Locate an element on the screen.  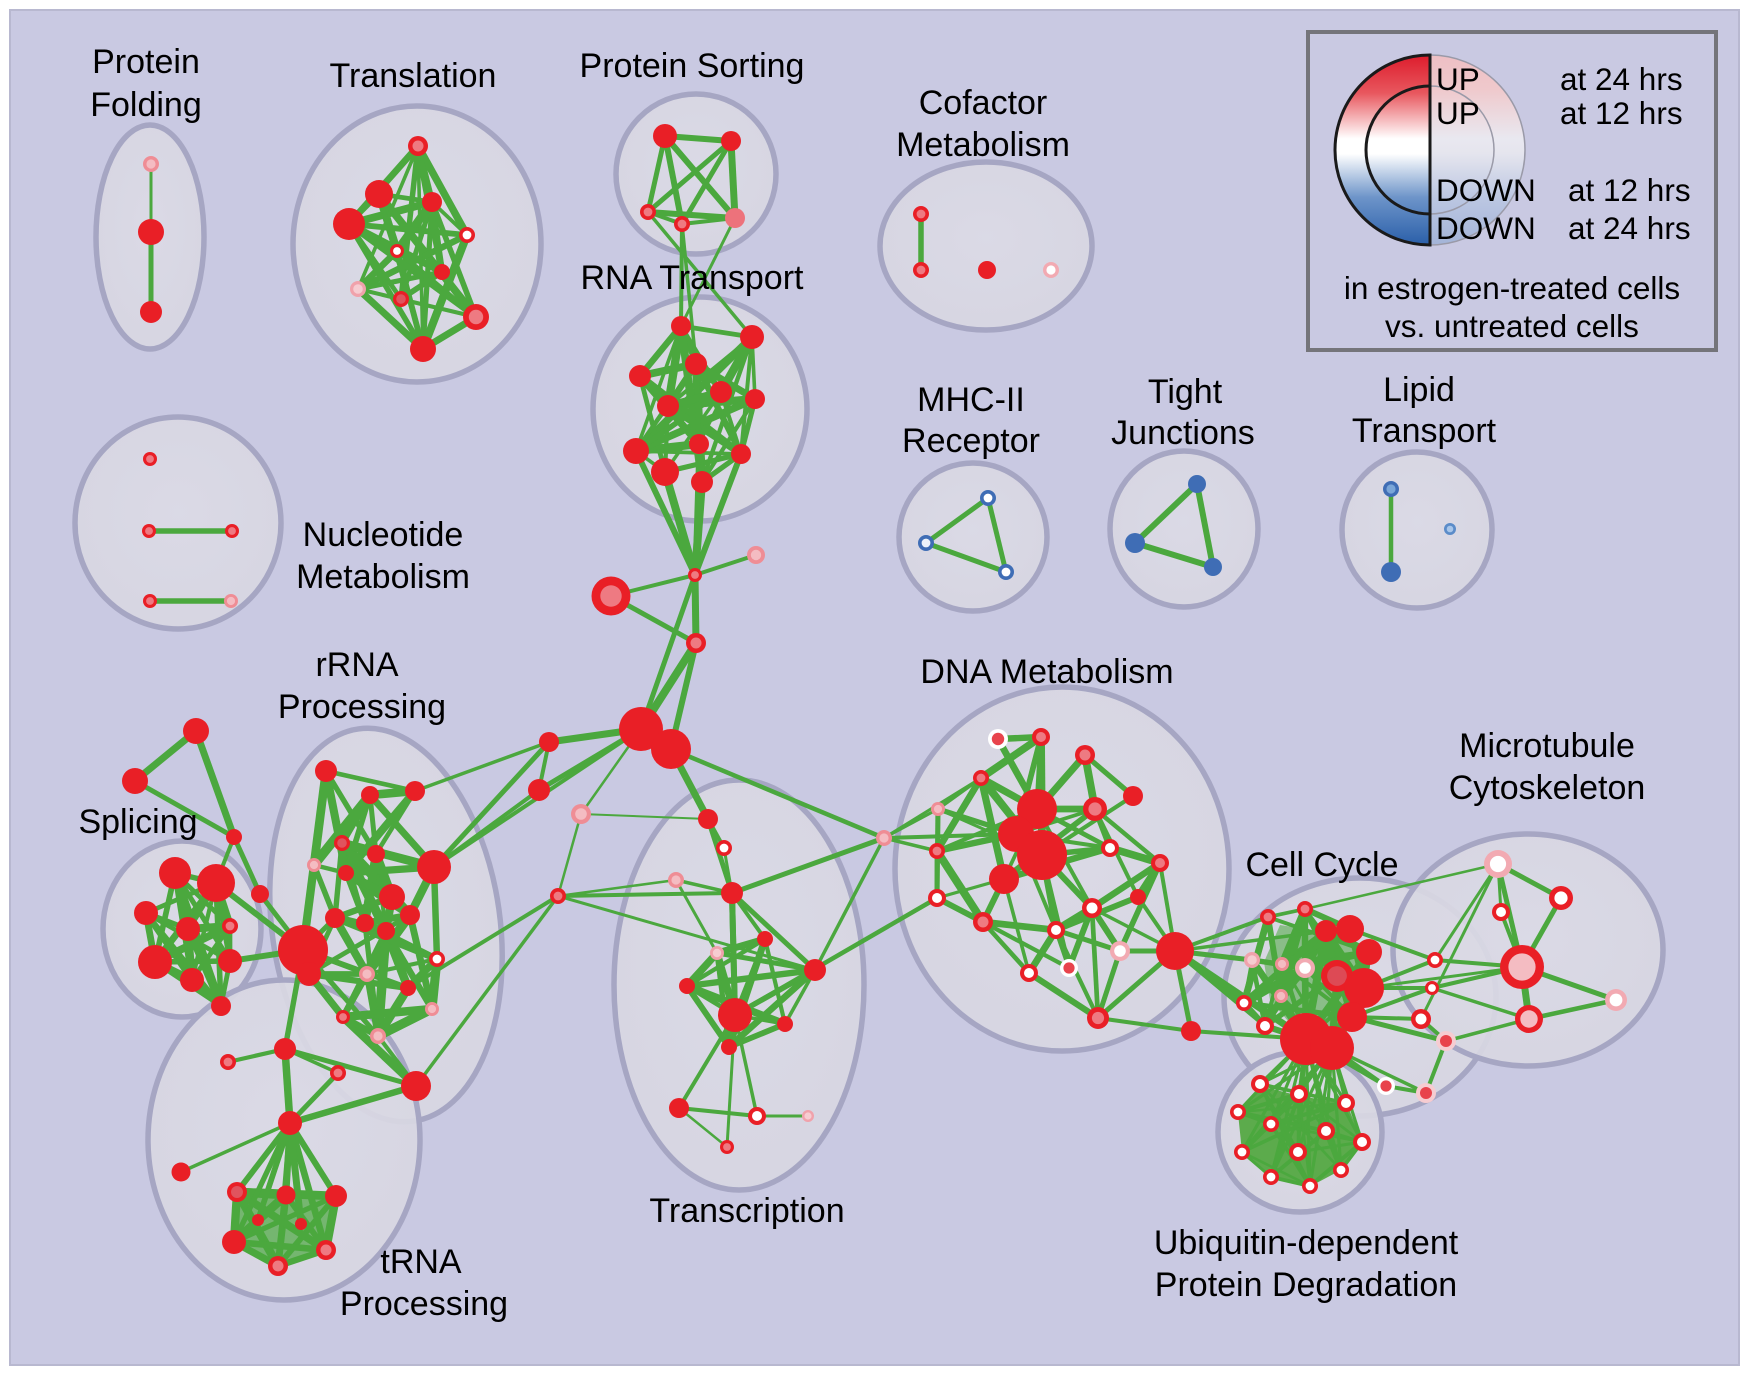
svg-text: tRNA is located at coordinates (421, 1262).